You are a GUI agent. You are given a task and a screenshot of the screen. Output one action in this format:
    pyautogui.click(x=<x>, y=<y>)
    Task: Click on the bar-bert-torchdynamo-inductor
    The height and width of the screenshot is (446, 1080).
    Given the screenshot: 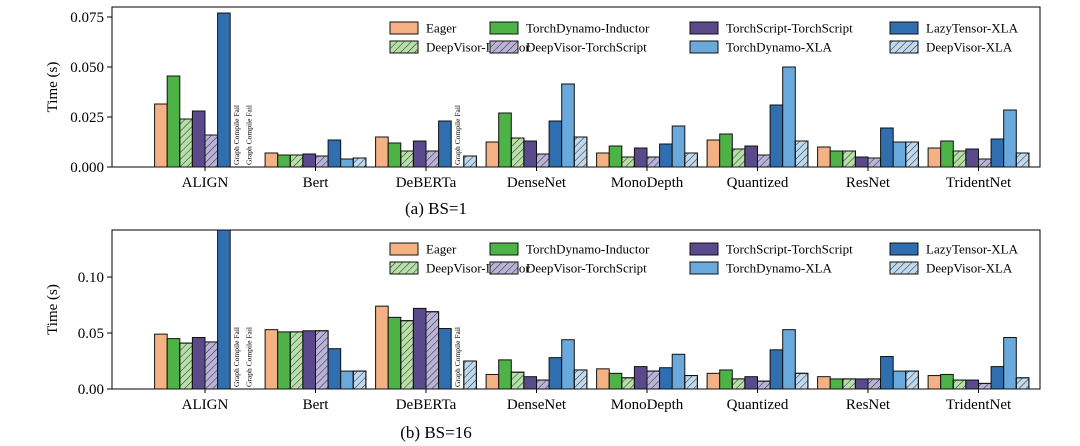 What is the action you would take?
    pyautogui.click(x=284, y=360)
    